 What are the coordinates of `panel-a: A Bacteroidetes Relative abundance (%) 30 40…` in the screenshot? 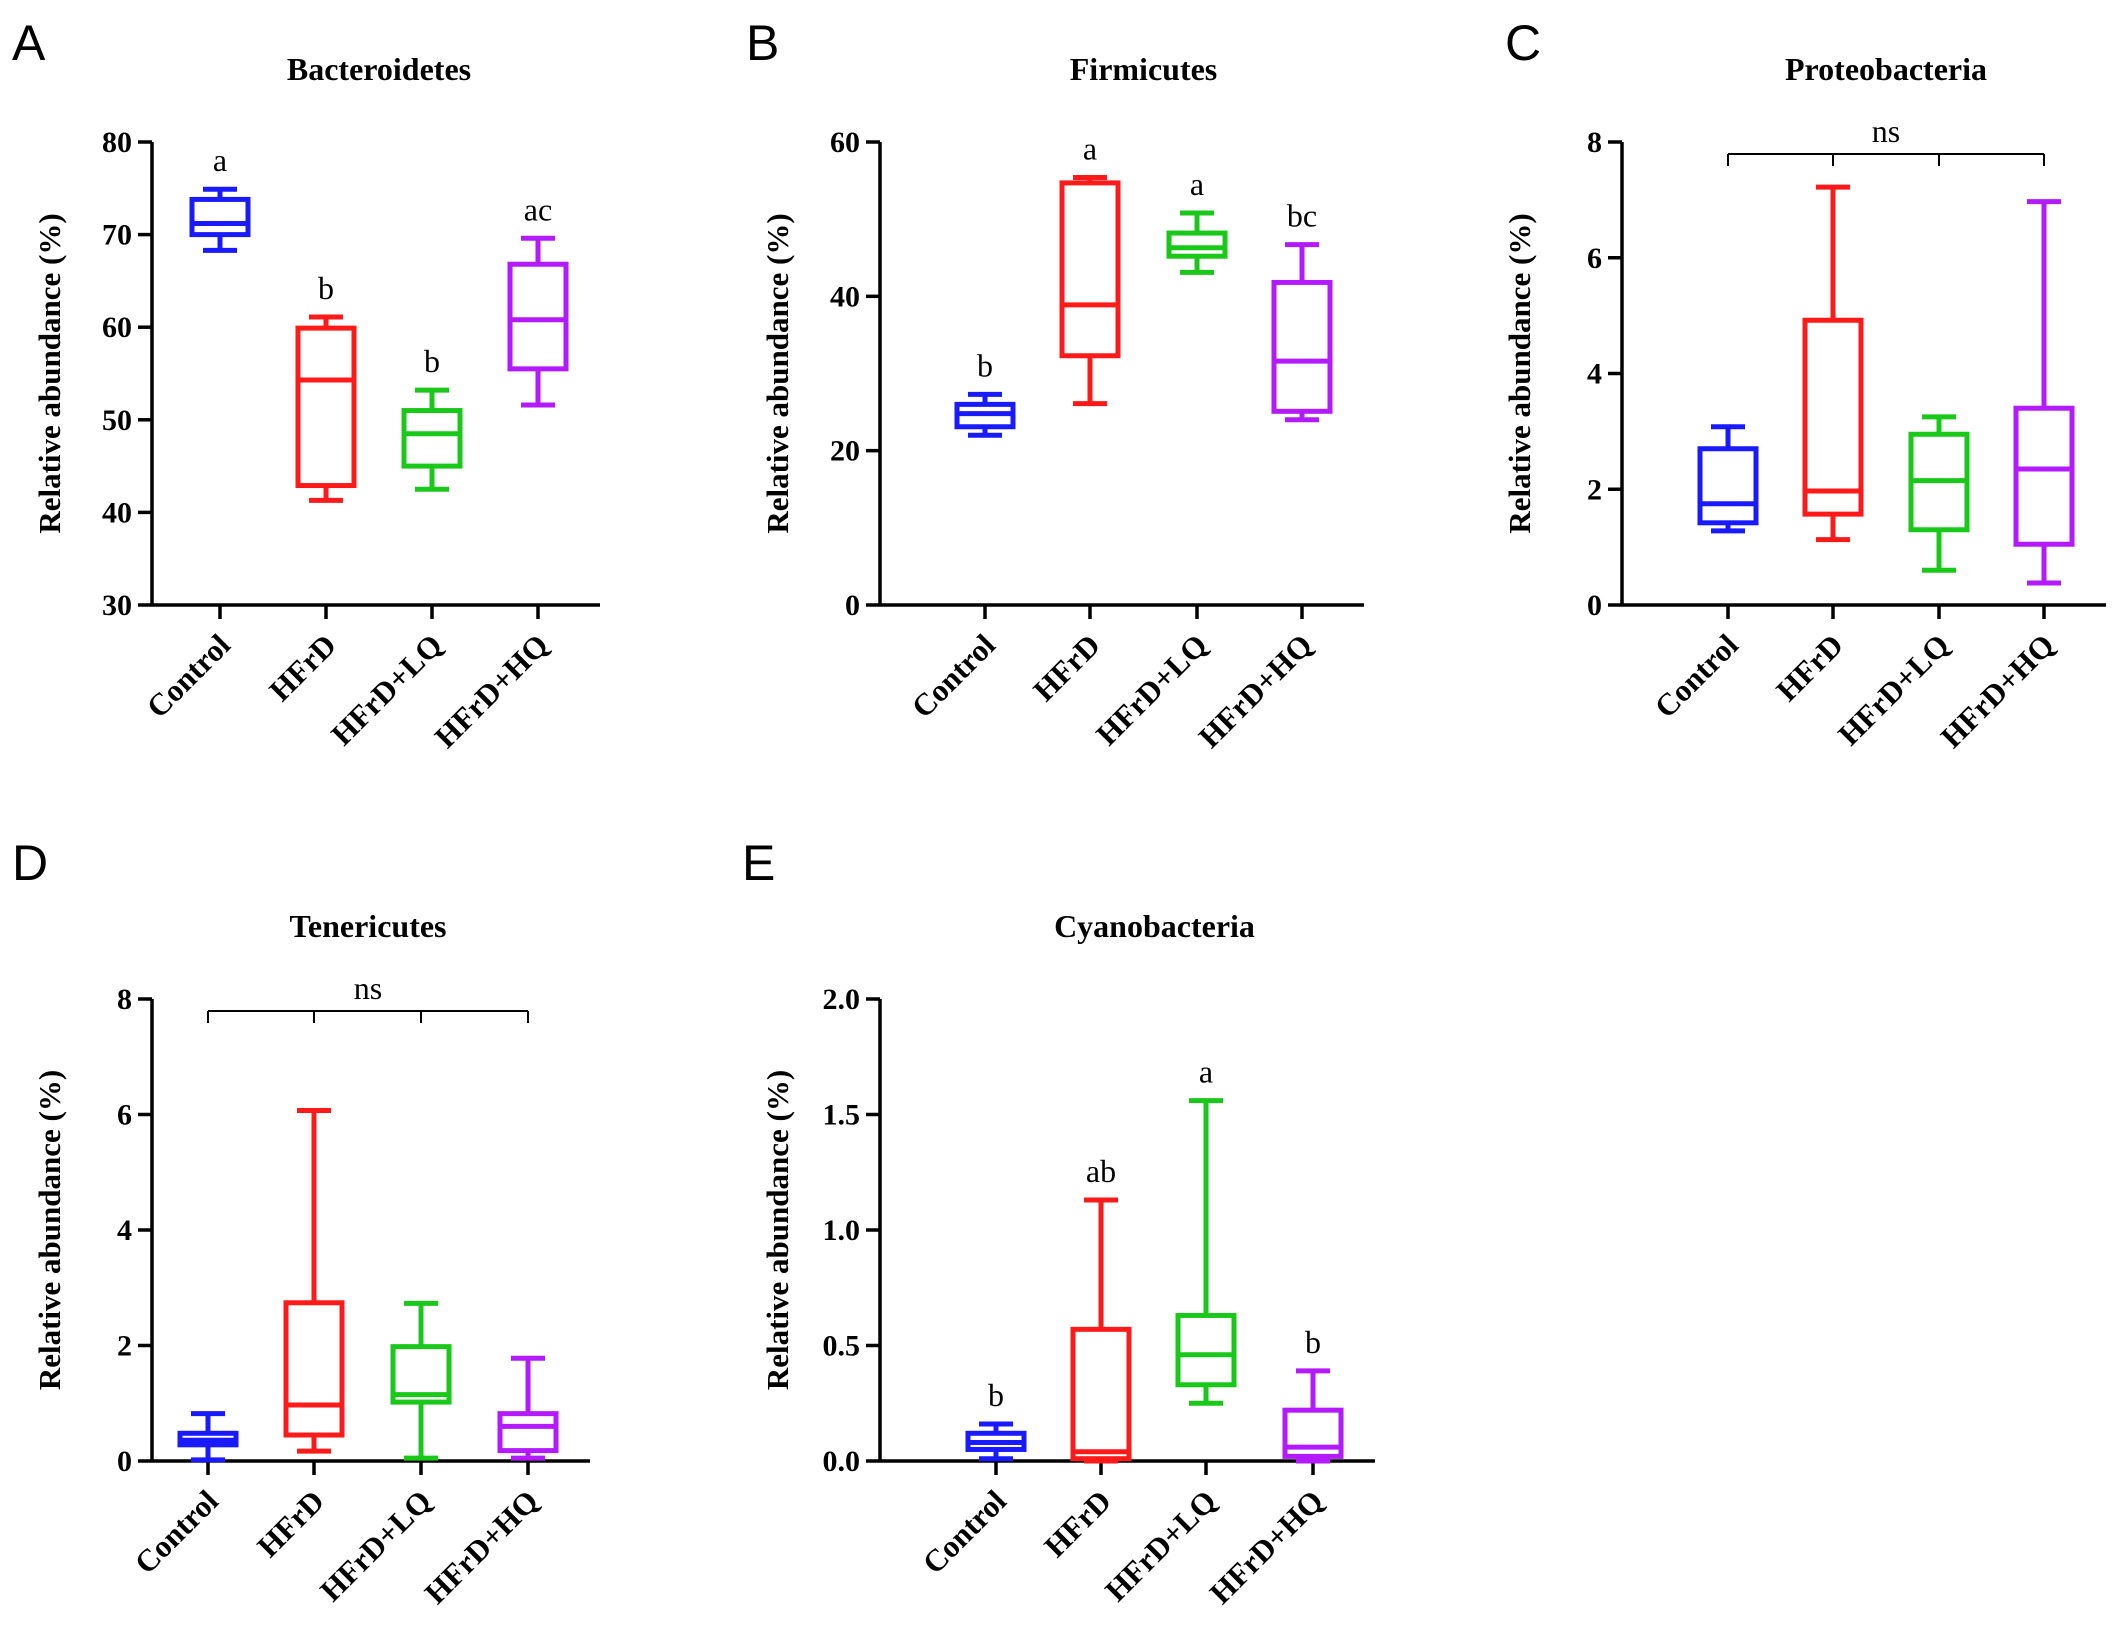 It's located at (306, 385).